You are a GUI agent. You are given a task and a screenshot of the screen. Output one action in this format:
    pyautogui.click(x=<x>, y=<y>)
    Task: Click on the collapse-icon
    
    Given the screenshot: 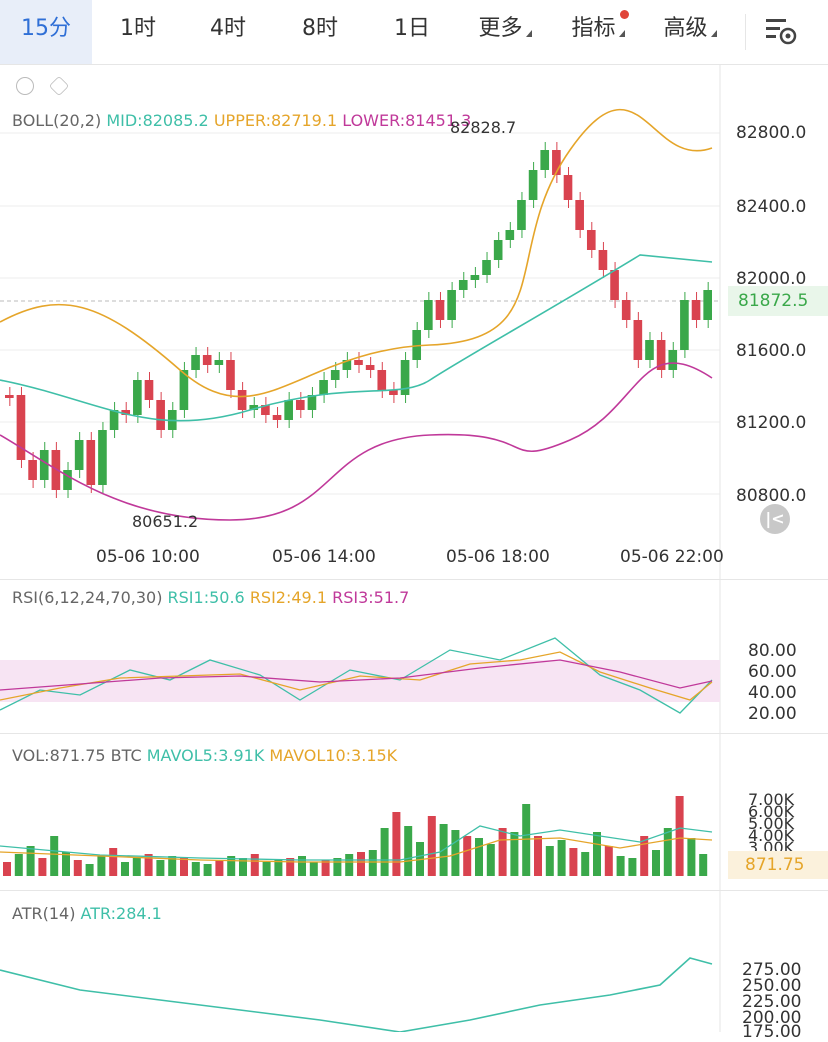 What is the action you would take?
    pyautogui.click(x=25, y=86)
    